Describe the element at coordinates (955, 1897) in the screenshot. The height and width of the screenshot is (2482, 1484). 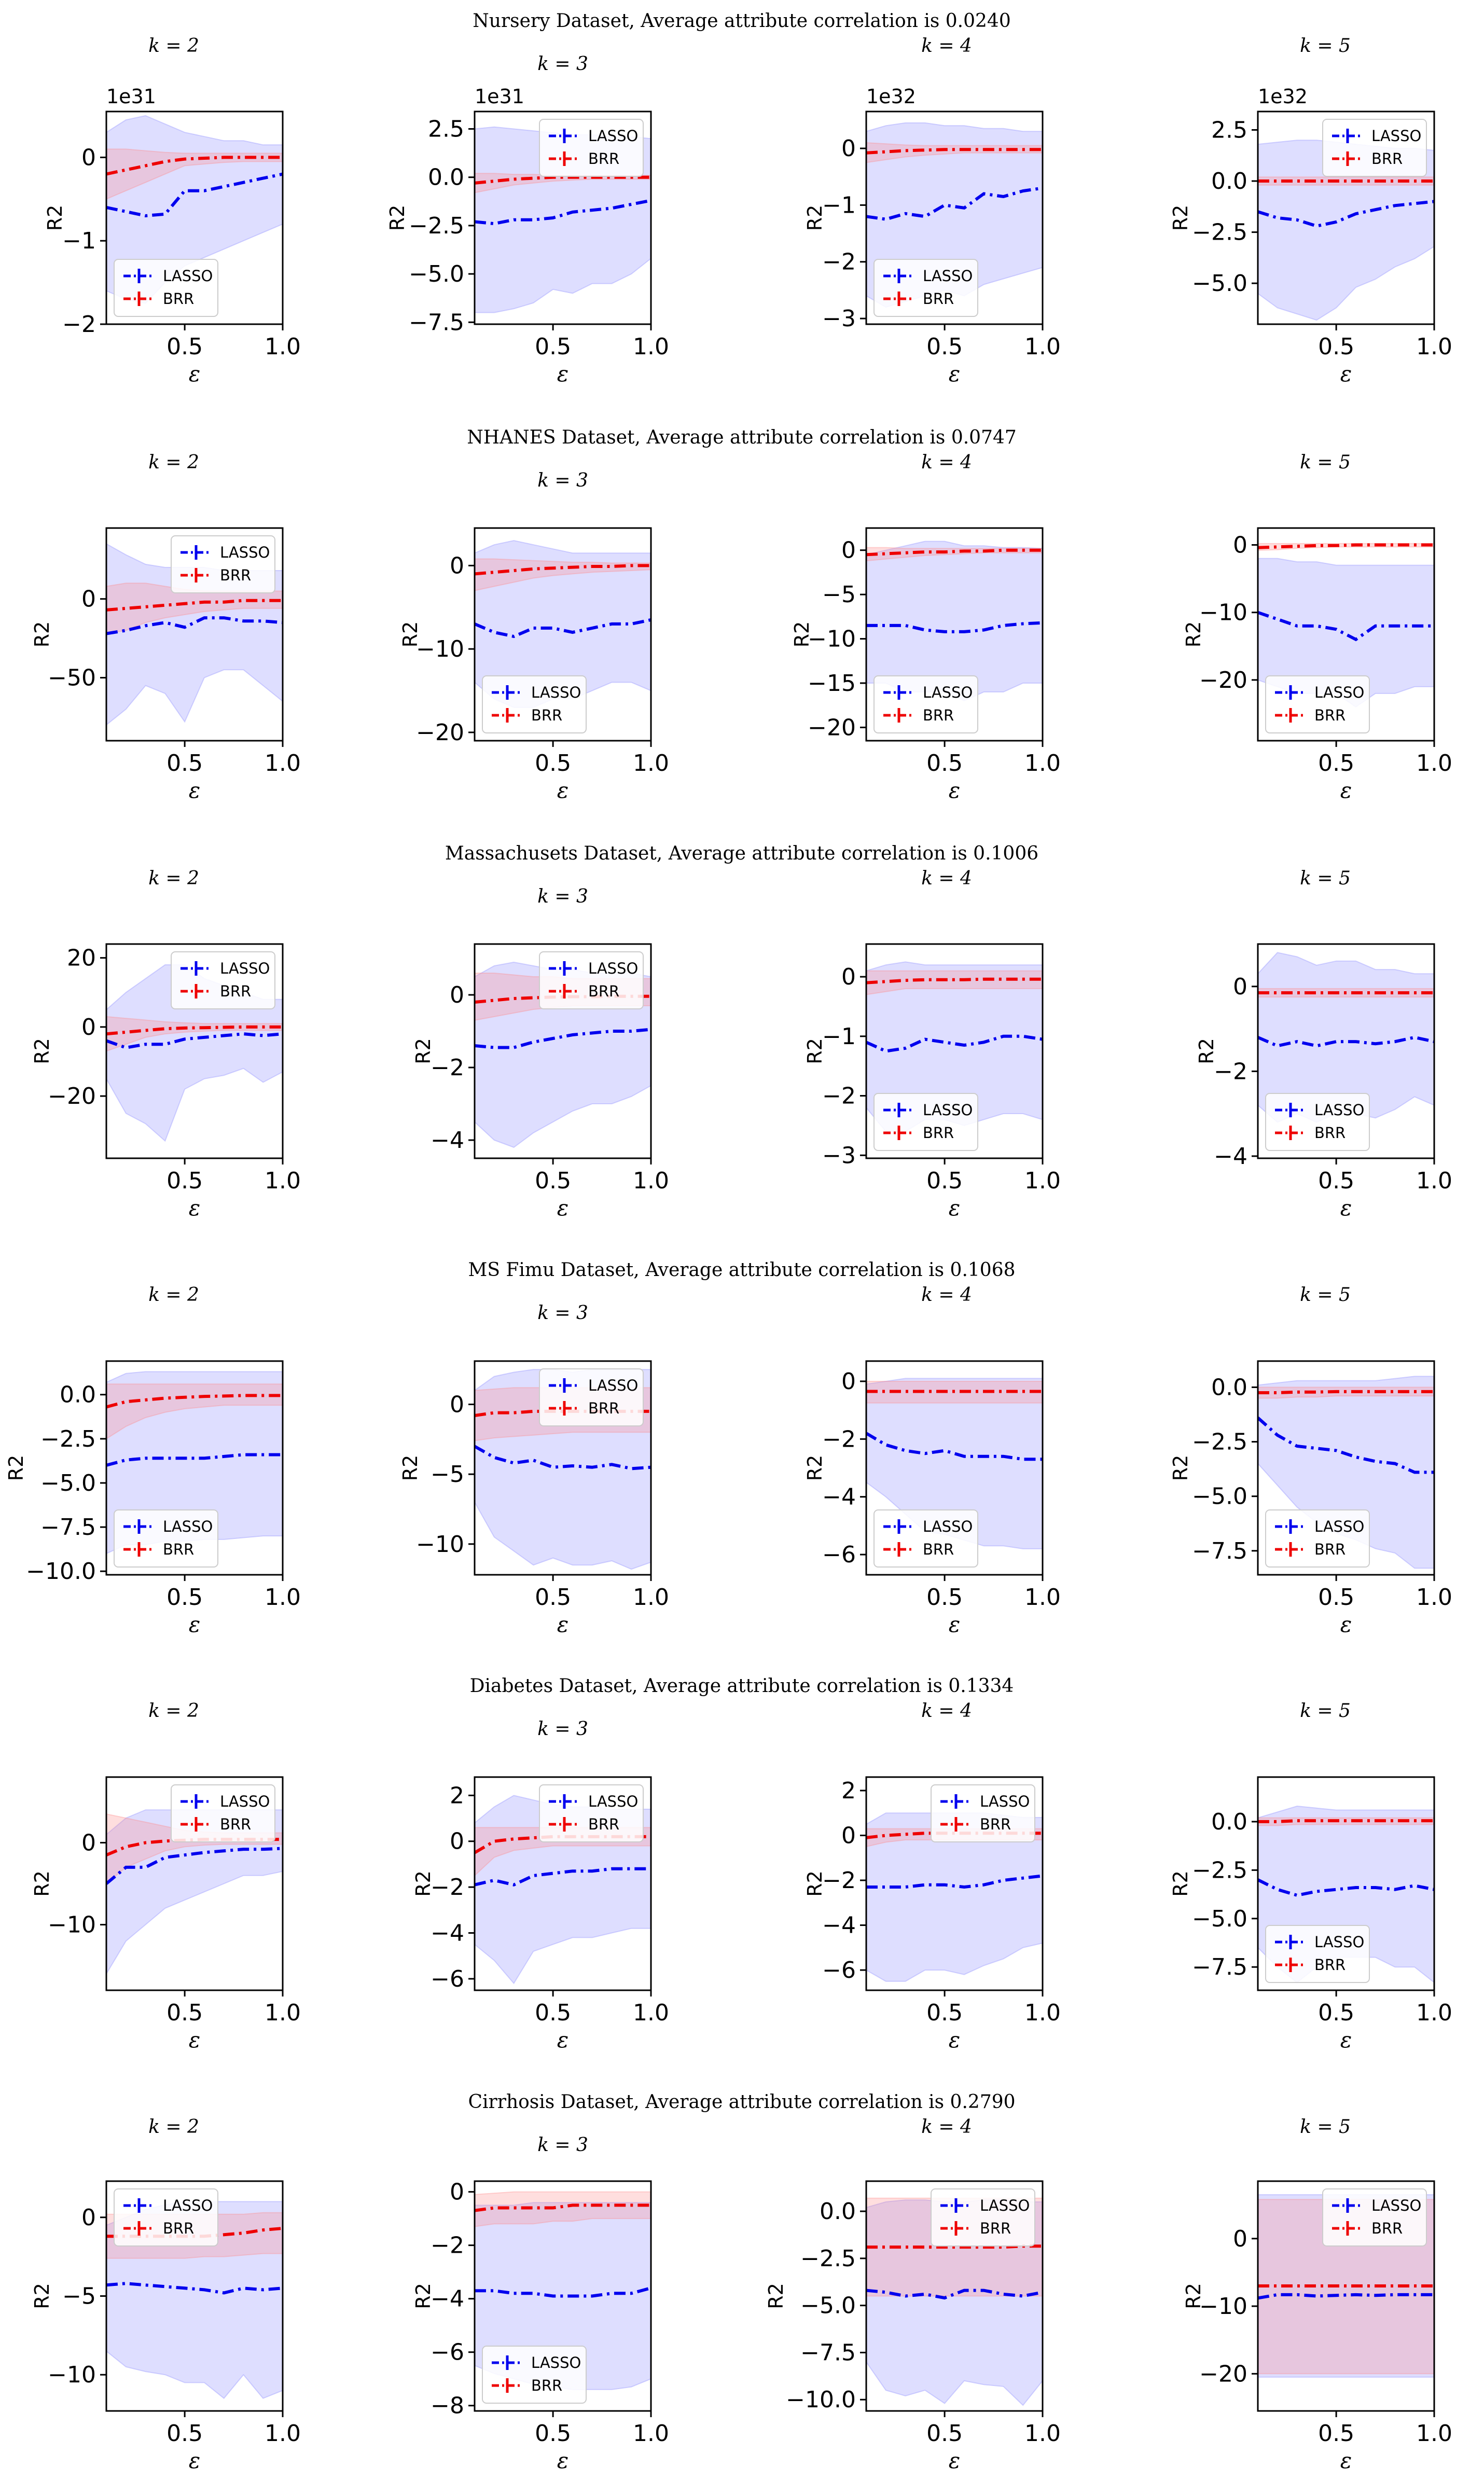
I see `plot-area` at that location.